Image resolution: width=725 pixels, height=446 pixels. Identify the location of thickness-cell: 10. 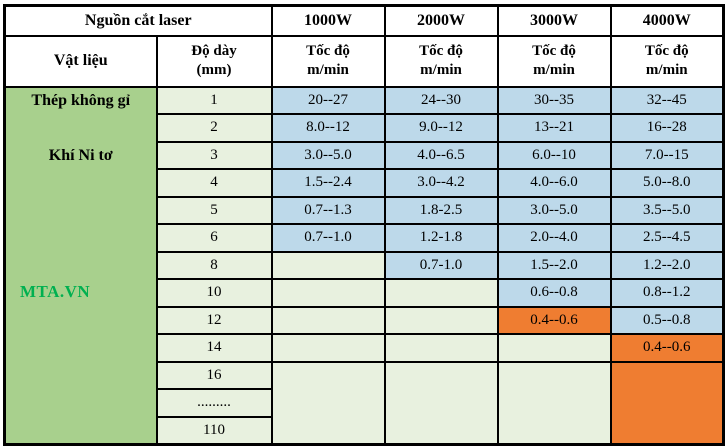
(214, 293).